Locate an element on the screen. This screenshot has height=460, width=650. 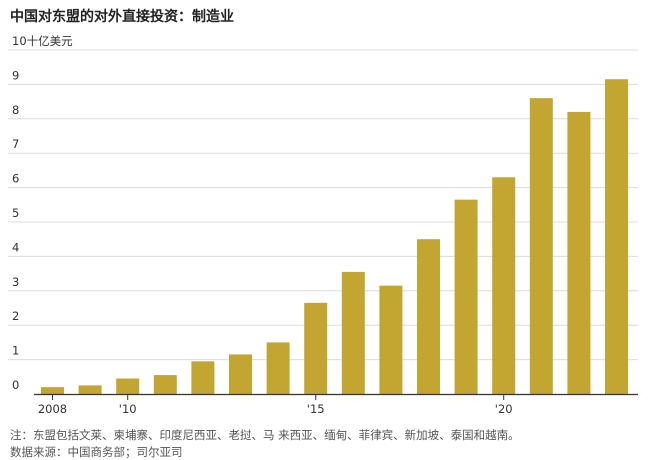
bar-2020 is located at coordinates (504, 285).